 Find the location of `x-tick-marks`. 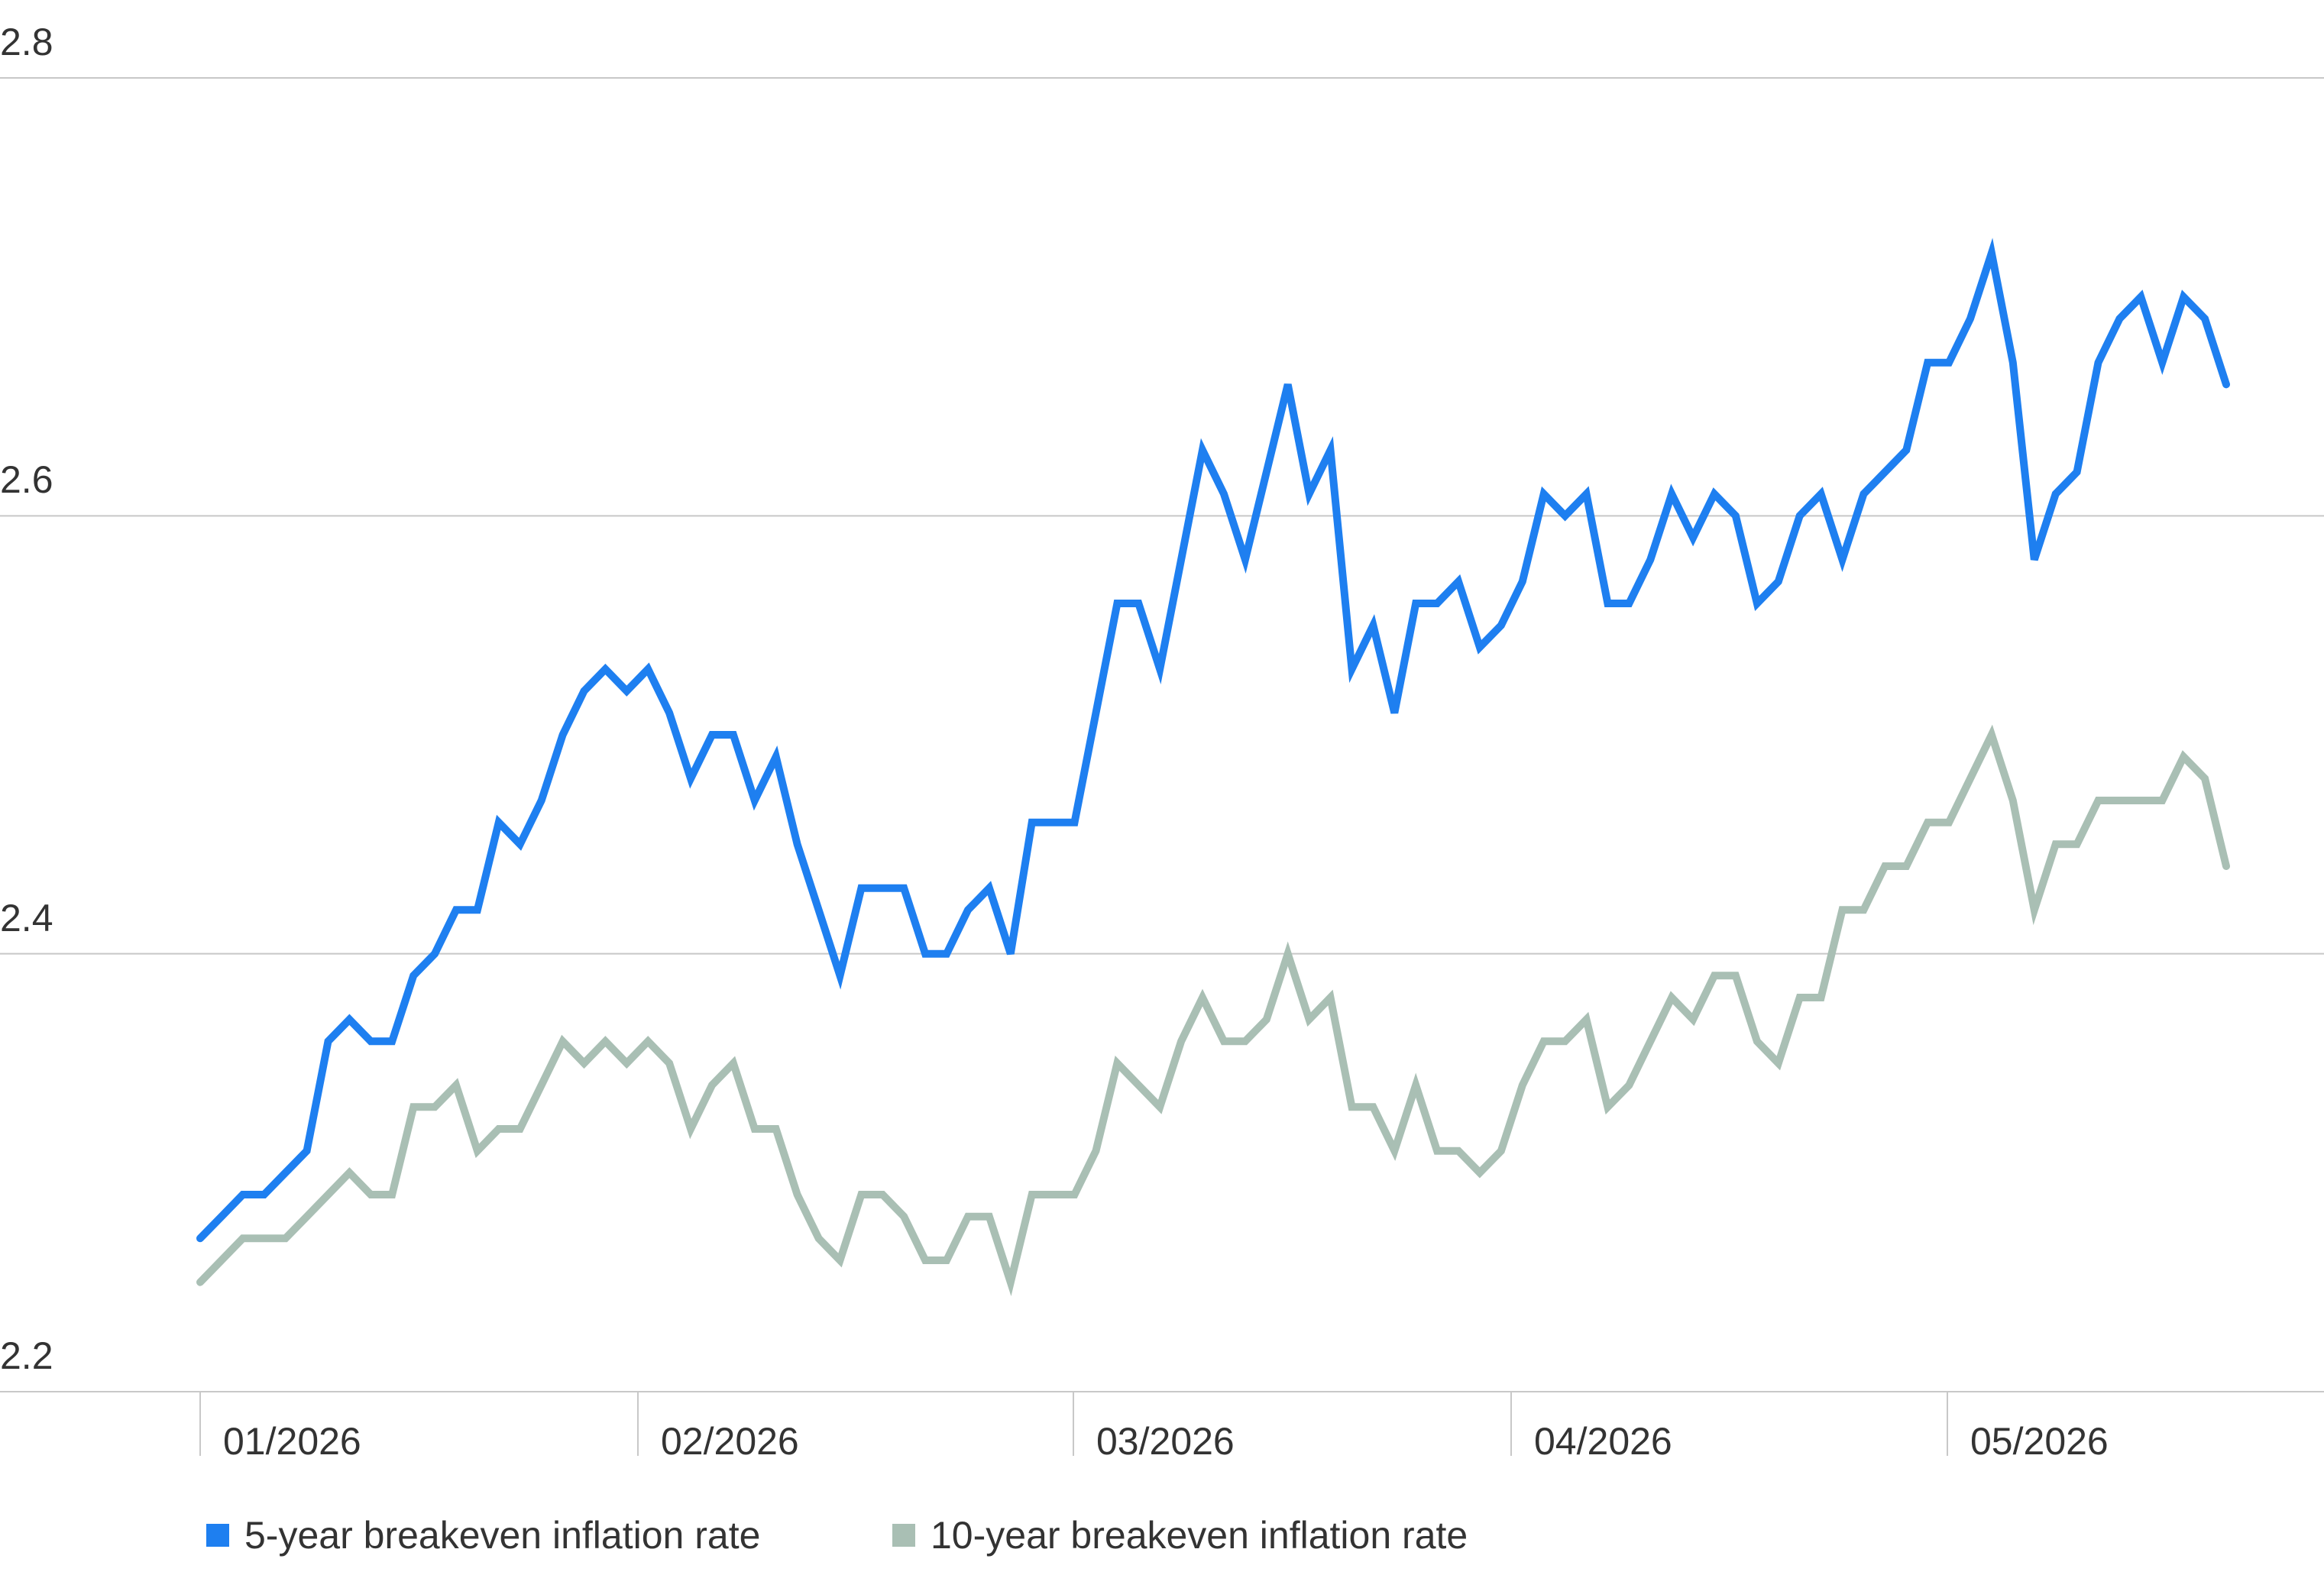

x-tick-marks is located at coordinates (1073, 1424).